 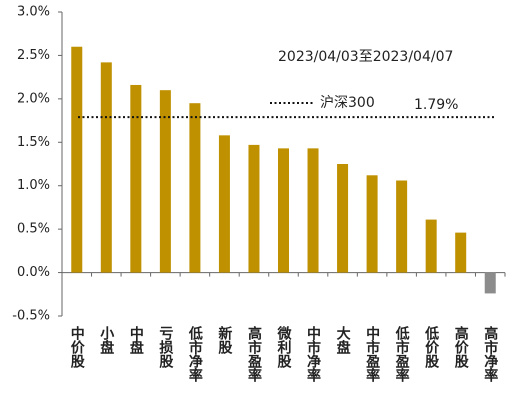 I want to click on x-tick-label: 低市盈率, so click(x=402, y=354).